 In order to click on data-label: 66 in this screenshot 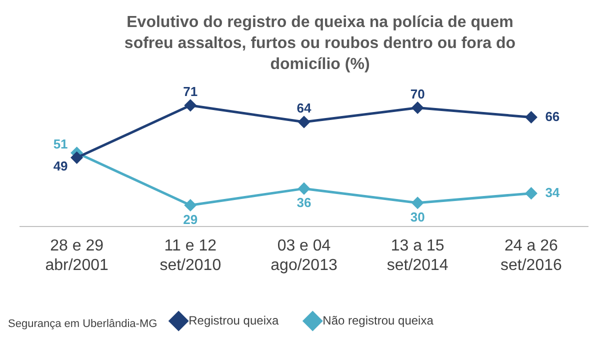, I will do `click(552, 116)`.